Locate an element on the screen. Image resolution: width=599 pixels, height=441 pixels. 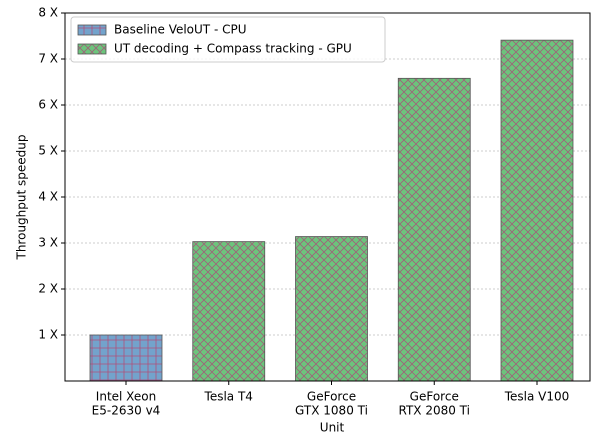
y-tick-label: 6 X is located at coordinates (48, 105).